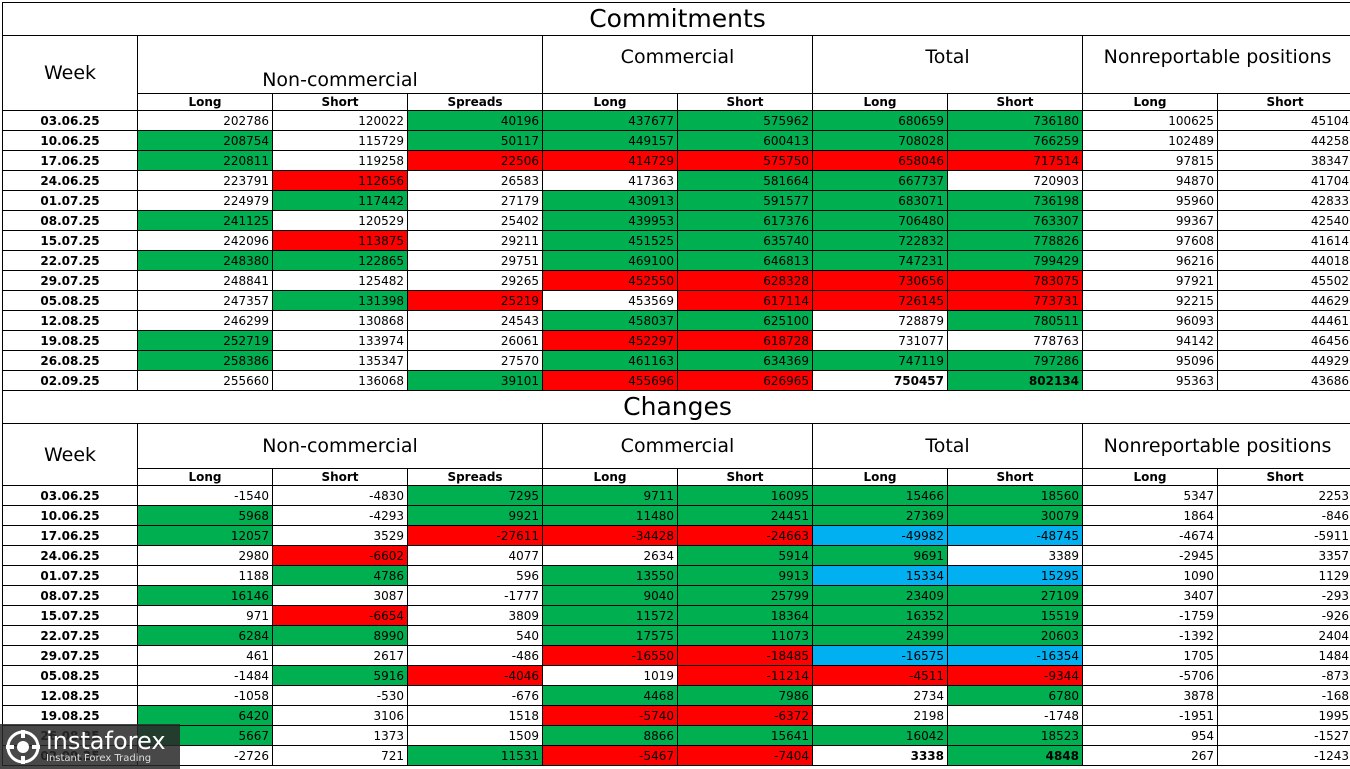  Describe the element at coordinates (1150, 320) in the screenshot. I see `value-cell: 96093` at that location.